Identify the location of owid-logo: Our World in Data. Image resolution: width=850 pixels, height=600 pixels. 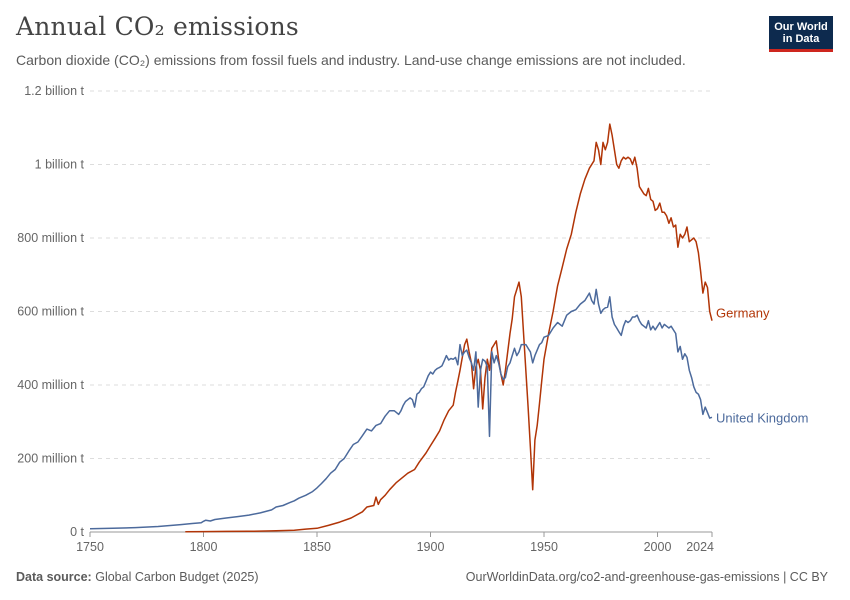
(801, 34).